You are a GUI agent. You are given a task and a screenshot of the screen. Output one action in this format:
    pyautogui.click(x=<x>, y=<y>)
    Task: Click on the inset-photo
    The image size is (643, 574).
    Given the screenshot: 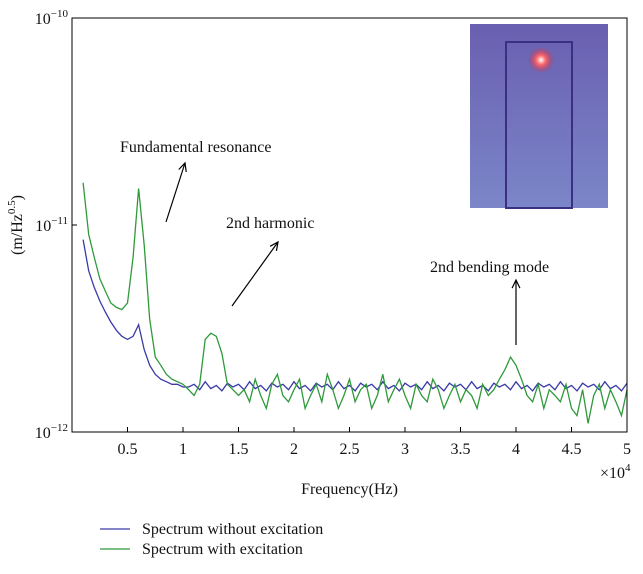 What is the action you would take?
    pyautogui.click(x=539, y=116)
    